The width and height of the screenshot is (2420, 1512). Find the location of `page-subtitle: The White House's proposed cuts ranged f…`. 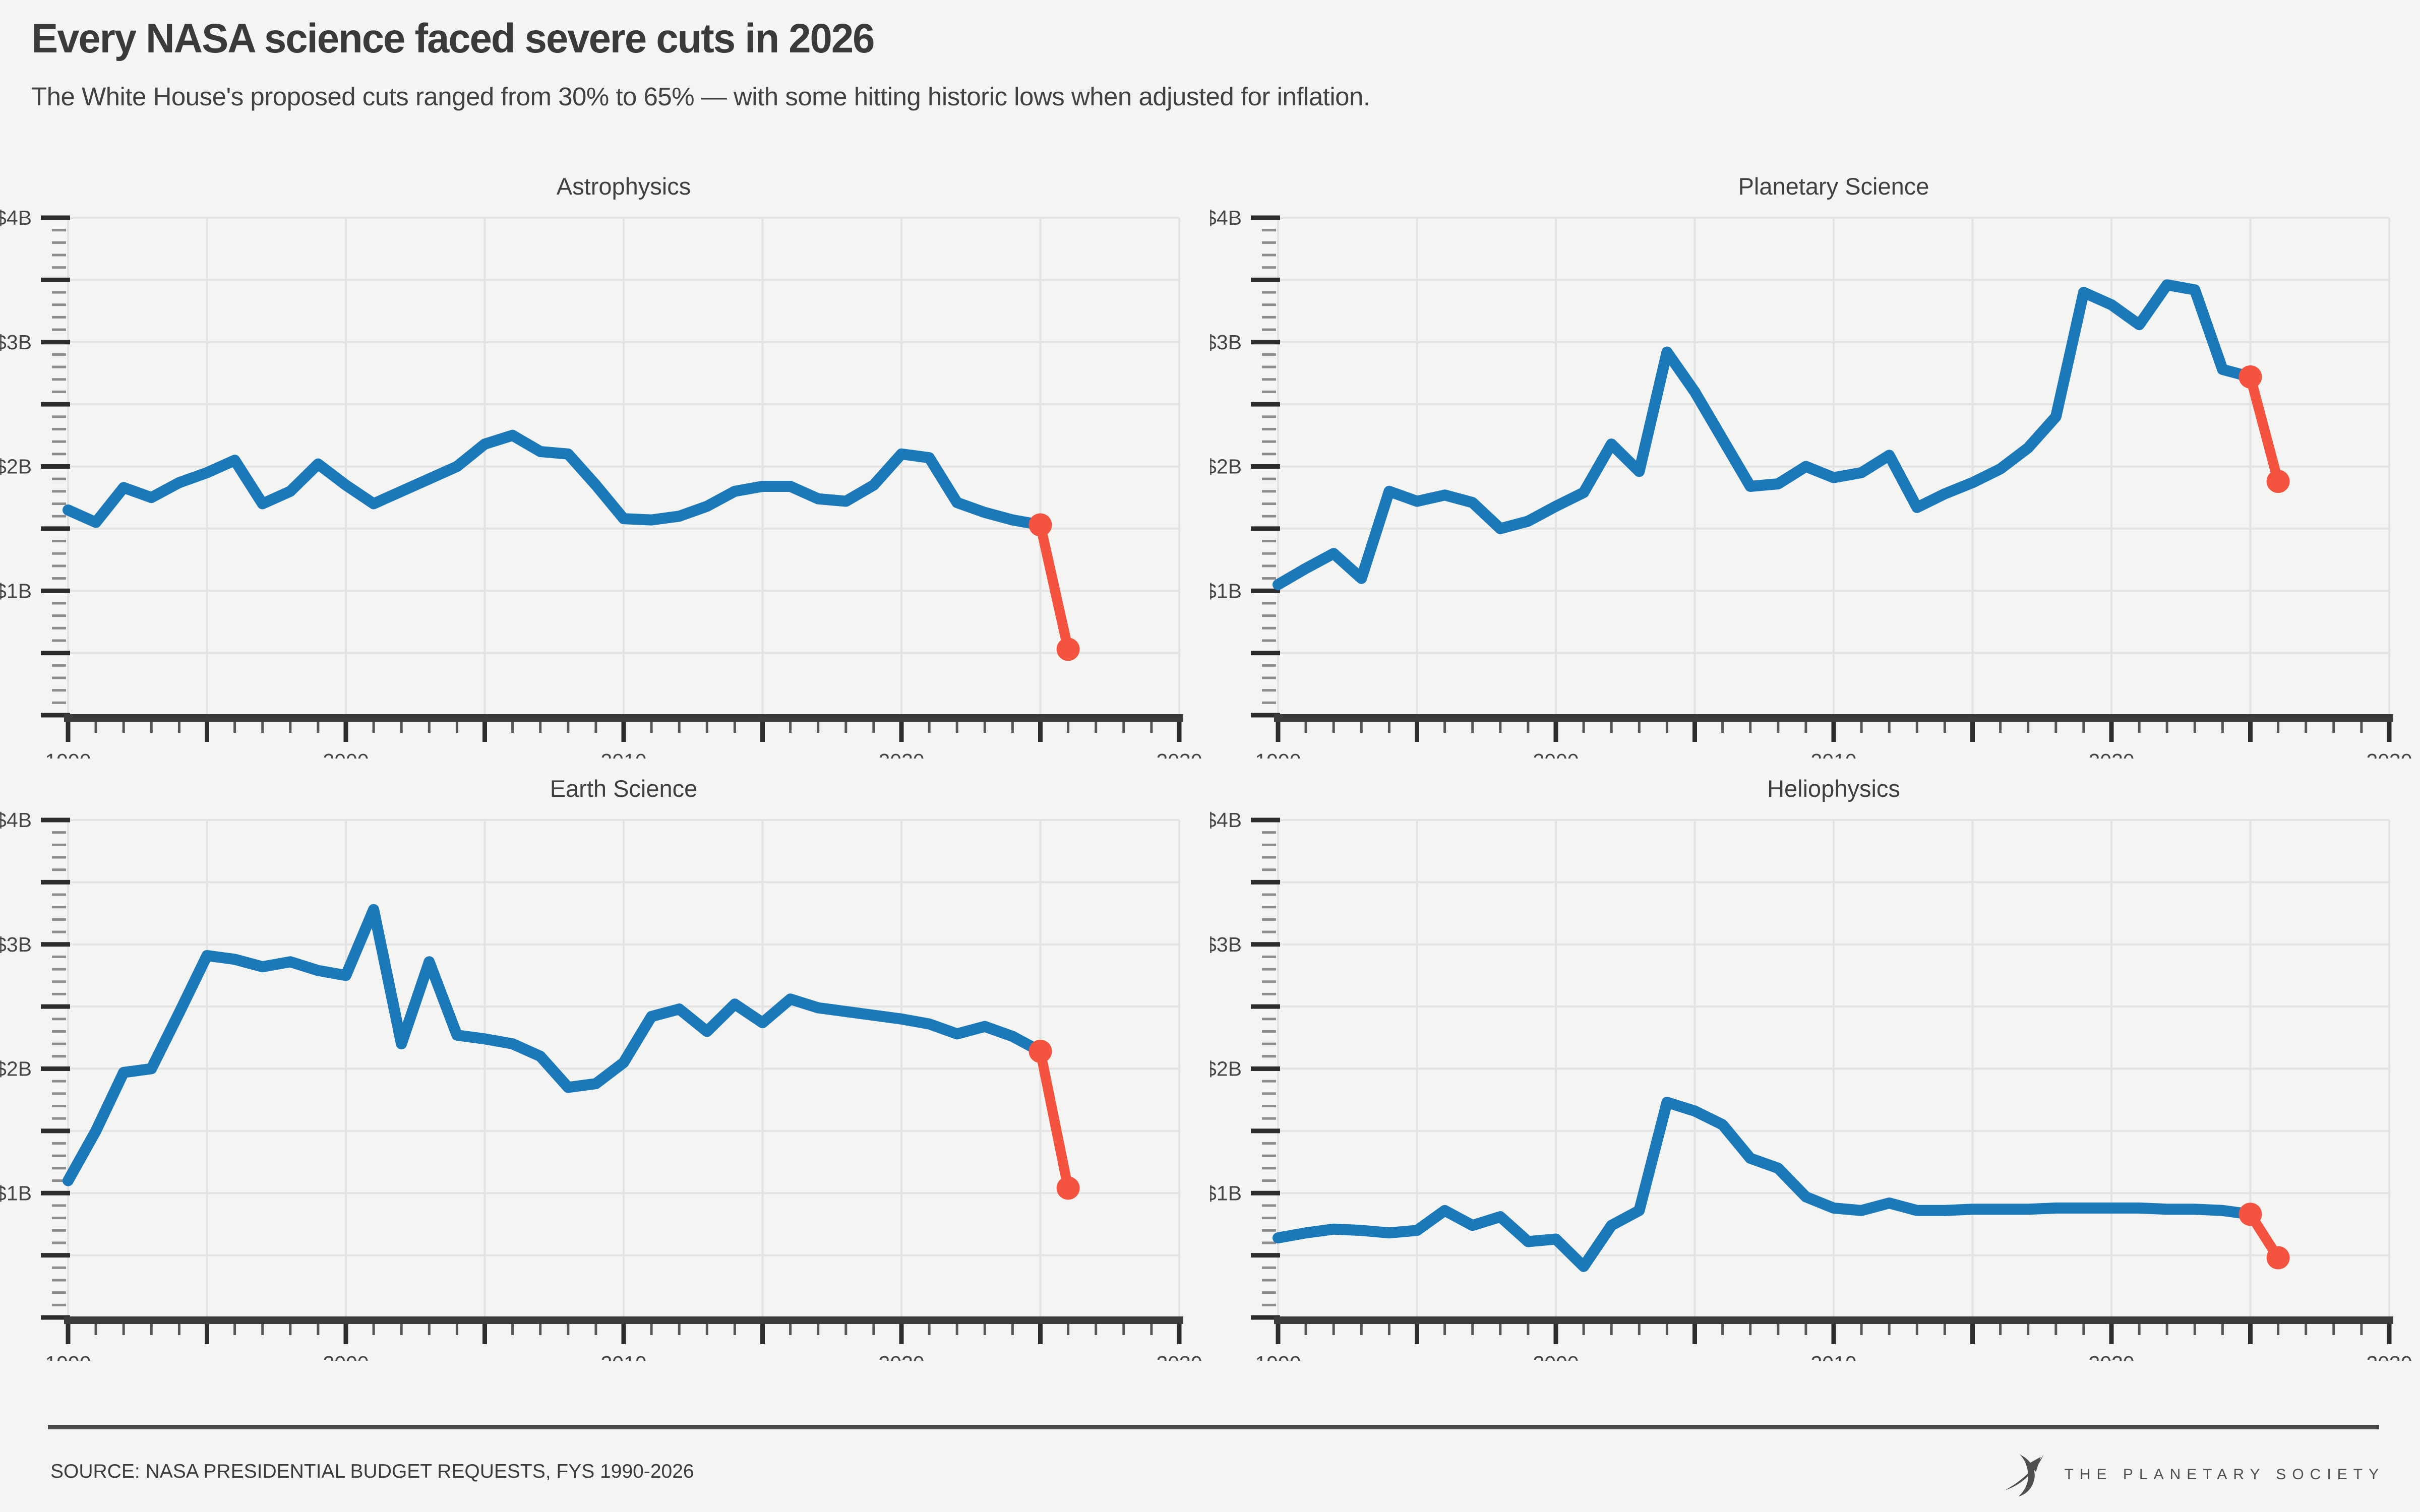

page-subtitle: The White House's proposed cuts ranged f… is located at coordinates (700, 96).